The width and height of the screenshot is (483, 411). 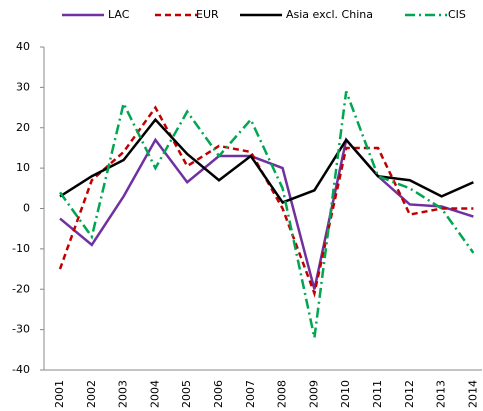 What do you see at coordinates (23, 167) in the screenshot?
I see `y-tick-label: 10` at bounding box center [23, 167].